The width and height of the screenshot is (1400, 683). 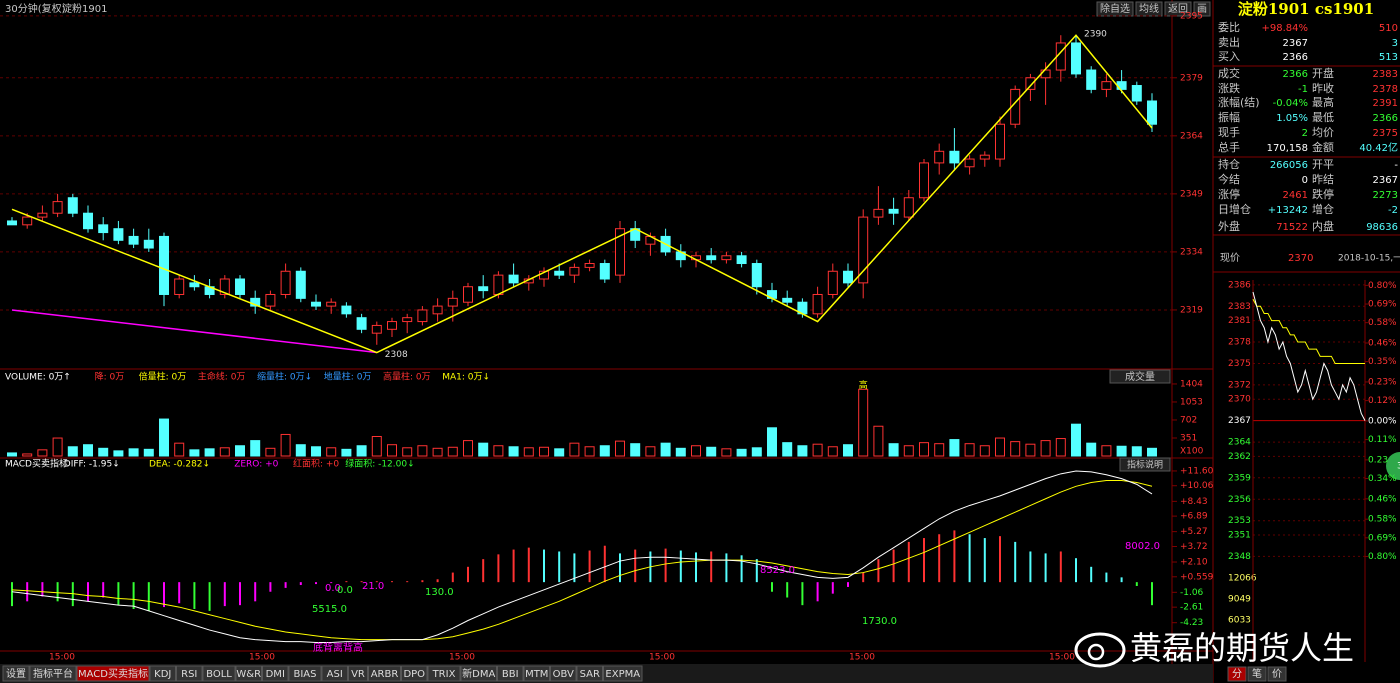 What do you see at coordinates (1239, 600) in the screenshot?
I see `volume-tick-label: 9049` at bounding box center [1239, 600].